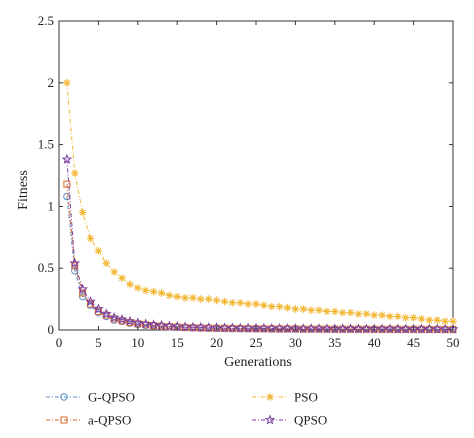  Describe the element at coordinates (51, 82) in the screenshot. I see `y-tick-label: 2` at that location.